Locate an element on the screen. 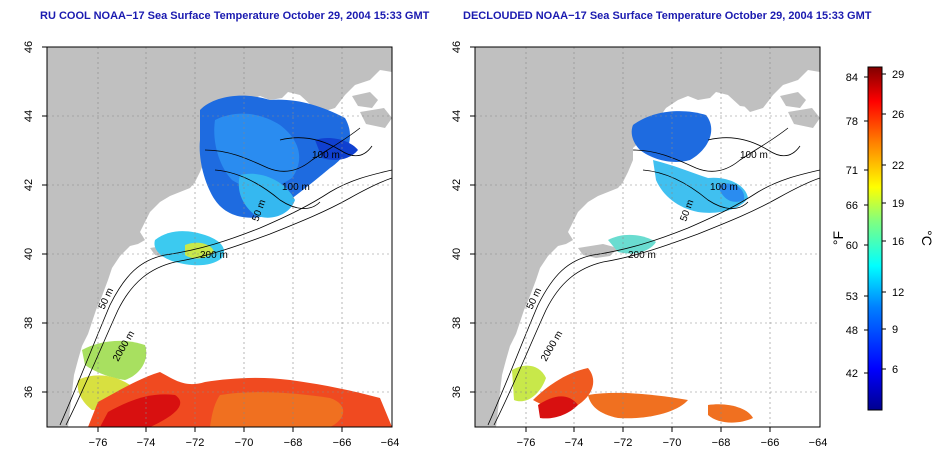 This screenshot has height=475, width=950. right-lat-tick: 38 is located at coordinates (457, 323).